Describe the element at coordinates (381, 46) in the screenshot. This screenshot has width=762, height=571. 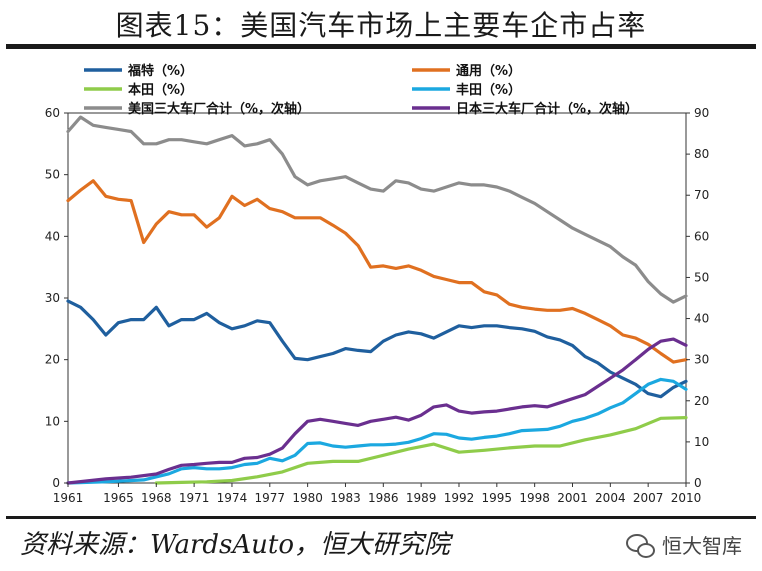
I see `title-divider` at that location.